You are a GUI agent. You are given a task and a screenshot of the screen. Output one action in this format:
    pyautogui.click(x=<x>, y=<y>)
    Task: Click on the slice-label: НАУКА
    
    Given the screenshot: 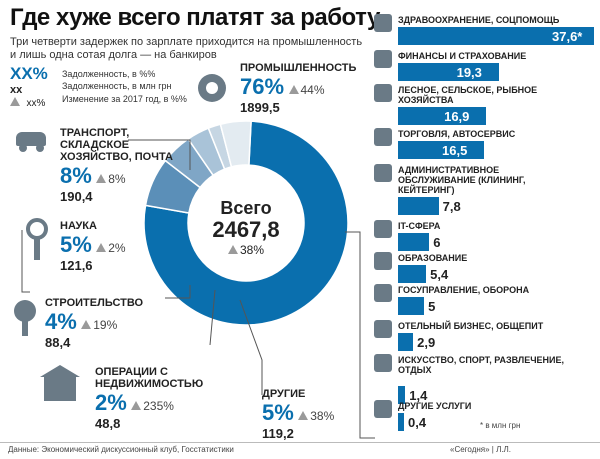 What is the action you would take?
    pyautogui.click(x=78, y=226)
    